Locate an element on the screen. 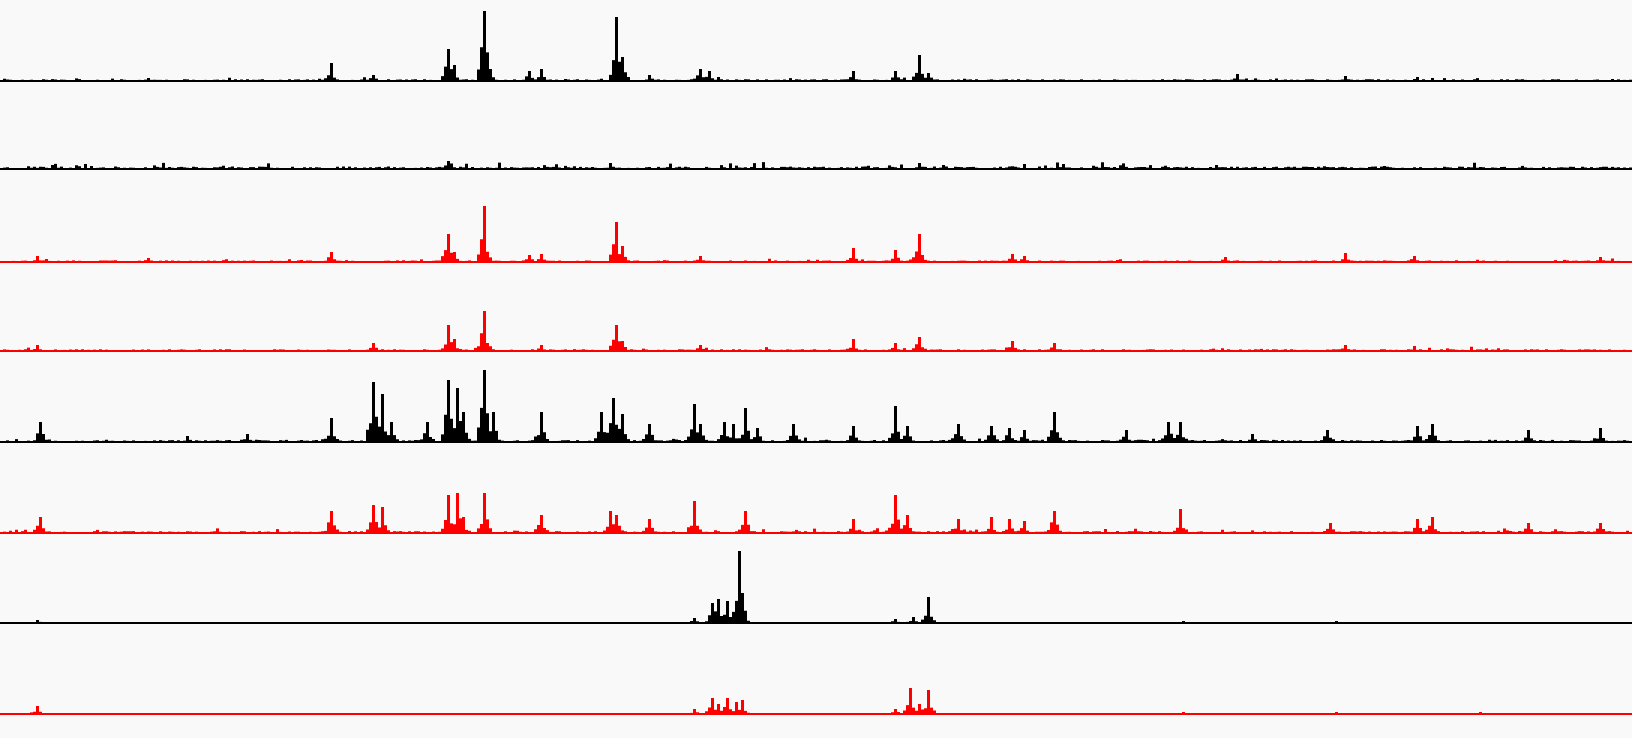  track-7-signal is located at coordinates (816, 587).